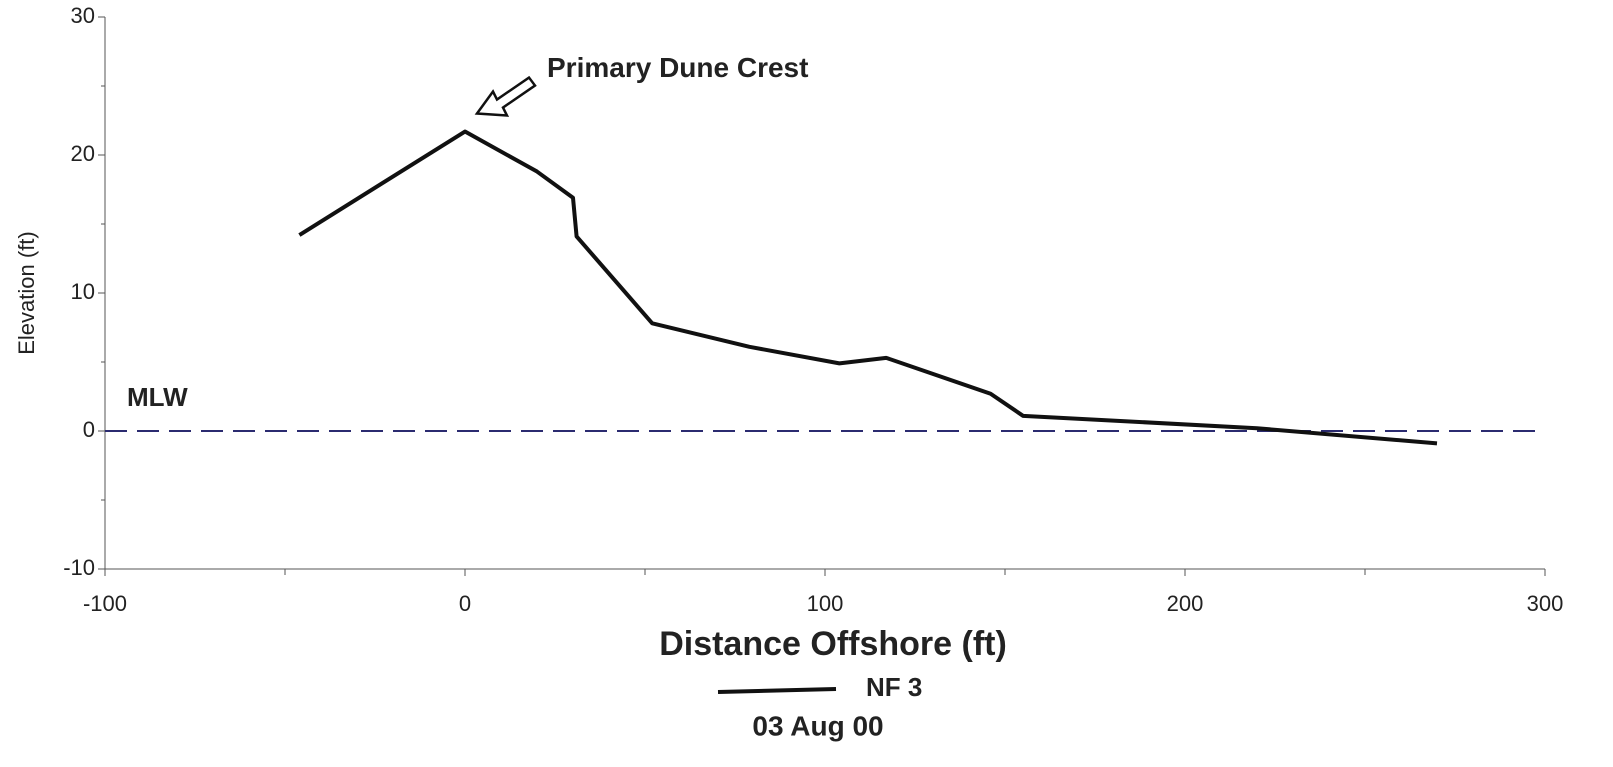 This screenshot has height=767, width=1613. What do you see at coordinates (505, 96) in the screenshot?
I see `annotation-arrow` at bounding box center [505, 96].